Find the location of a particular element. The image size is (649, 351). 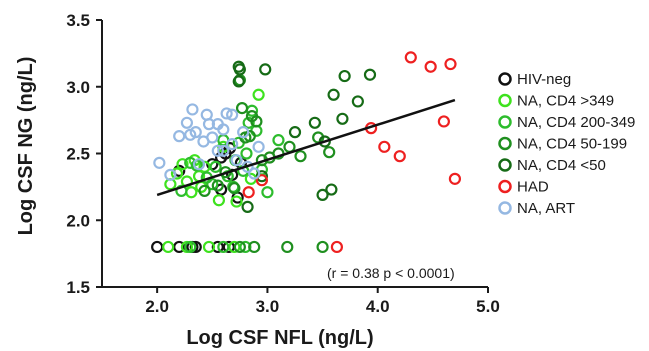

y-tick-label: 3.5 is located at coordinates (78, 20).